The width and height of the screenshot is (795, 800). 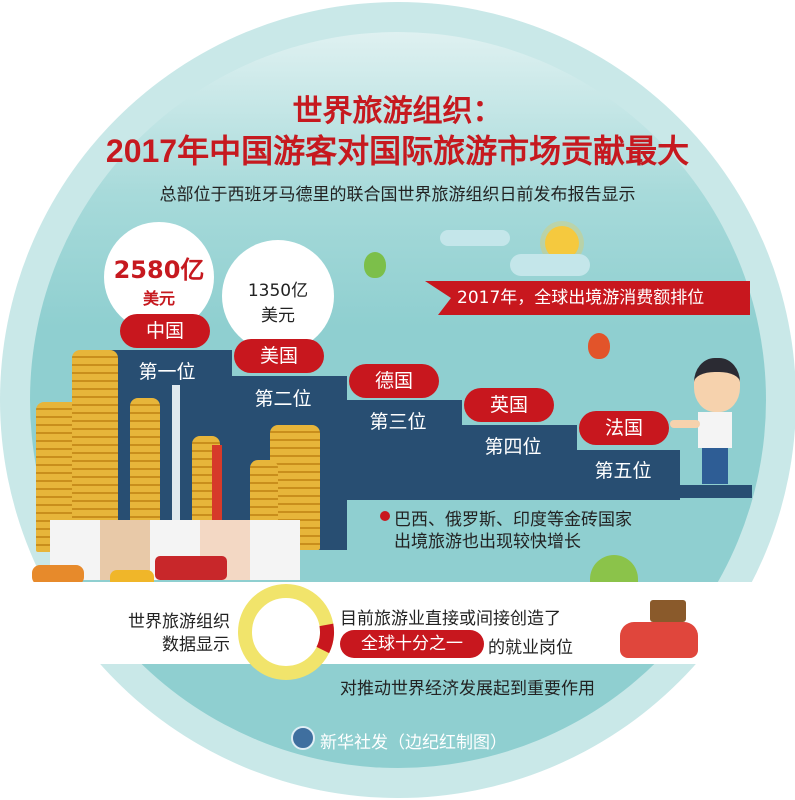 What do you see at coordinates (58, 575) in the screenshot?
I see `orange-car-icon` at bounding box center [58, 575].